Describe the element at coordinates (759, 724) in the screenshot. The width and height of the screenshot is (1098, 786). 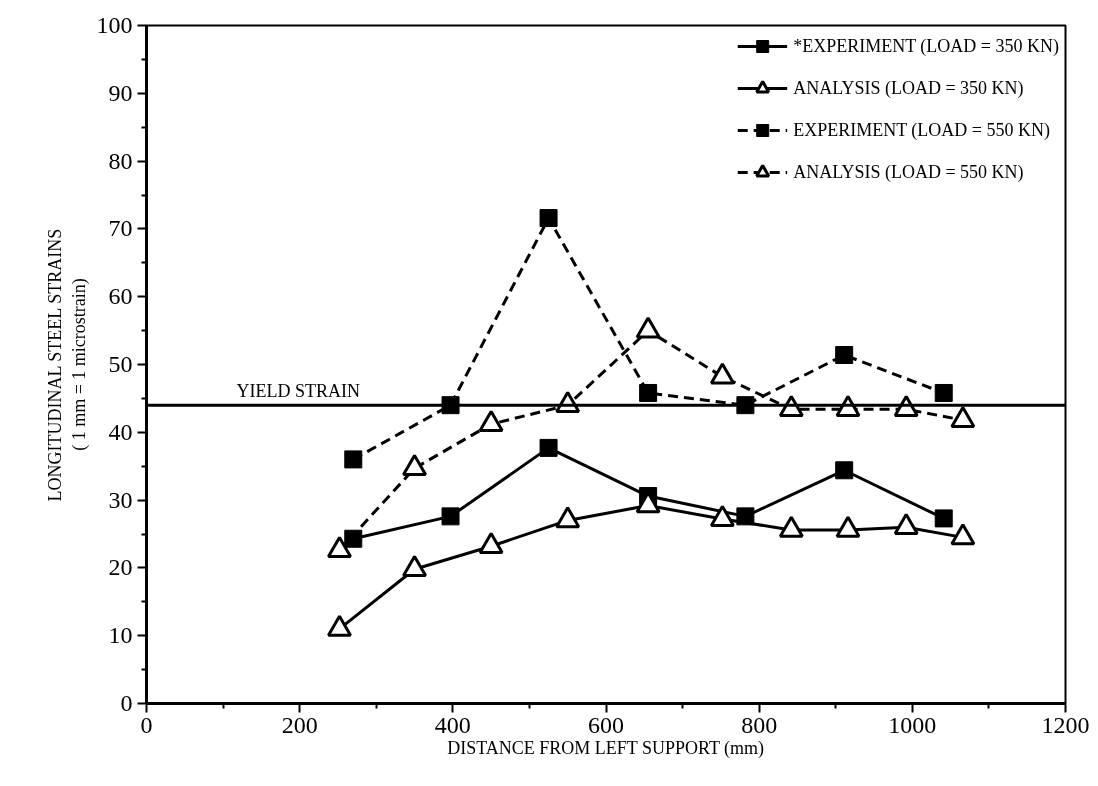
I see `x-tick-label: 800` at that location.